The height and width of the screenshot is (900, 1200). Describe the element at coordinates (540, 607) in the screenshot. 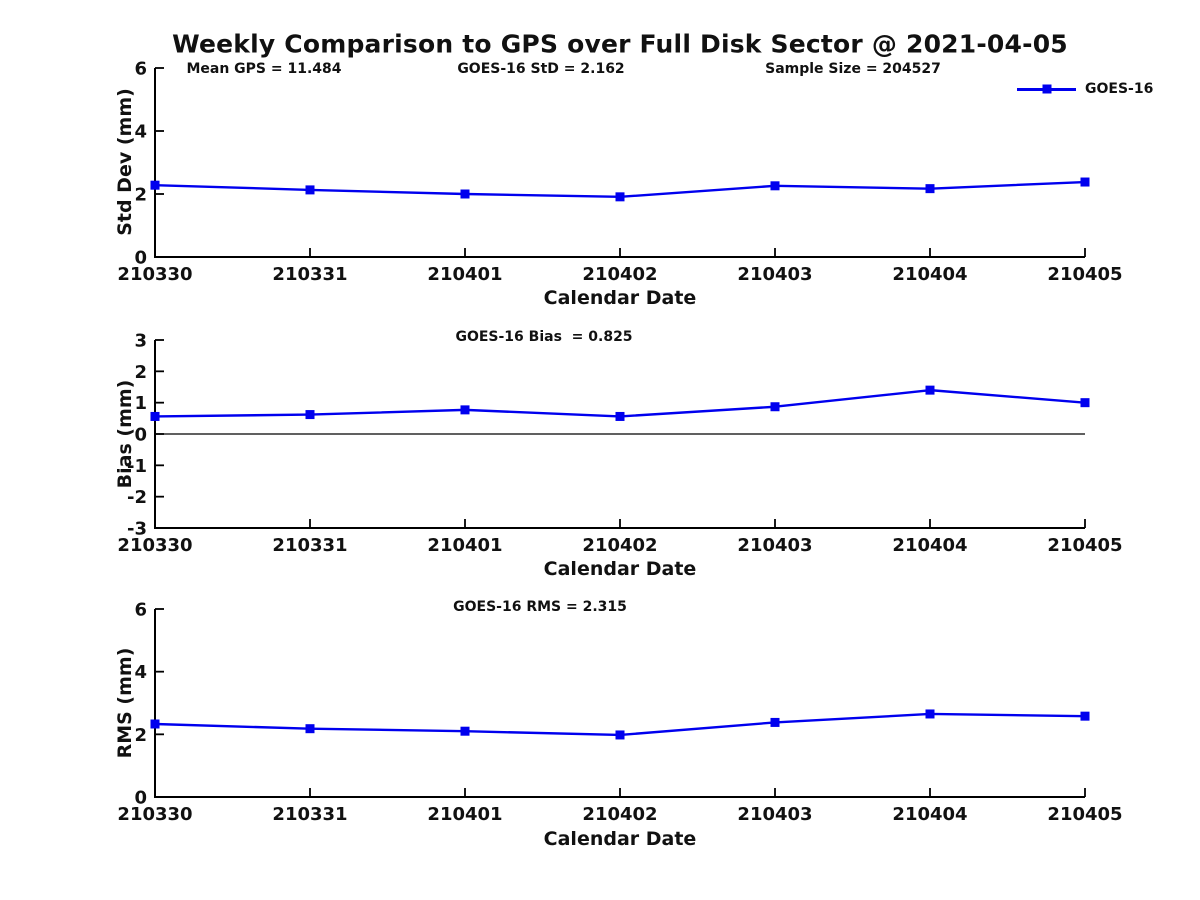

I see `annotation-goes16-rms: GOES-16 RMS = 2.315` at that location.